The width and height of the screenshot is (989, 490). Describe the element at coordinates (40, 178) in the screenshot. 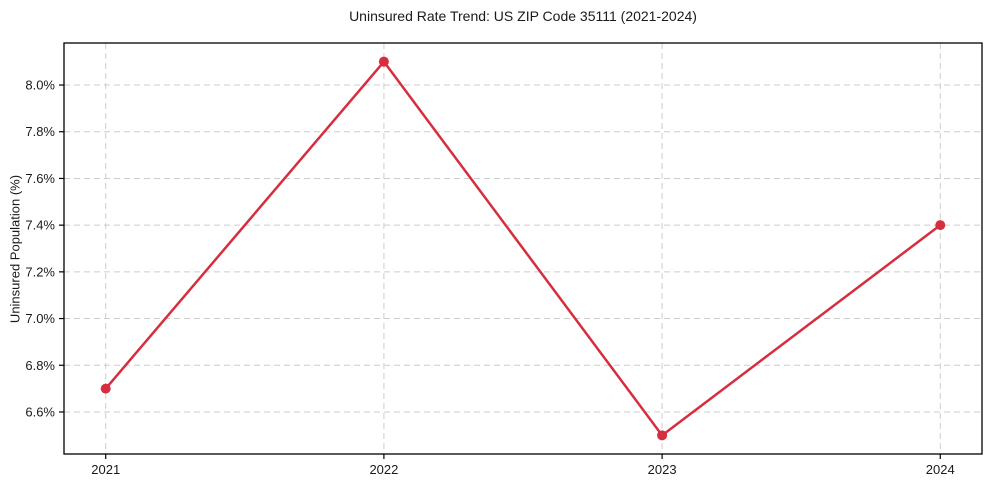

I see `y-tick-label: 7.6%` at that location.